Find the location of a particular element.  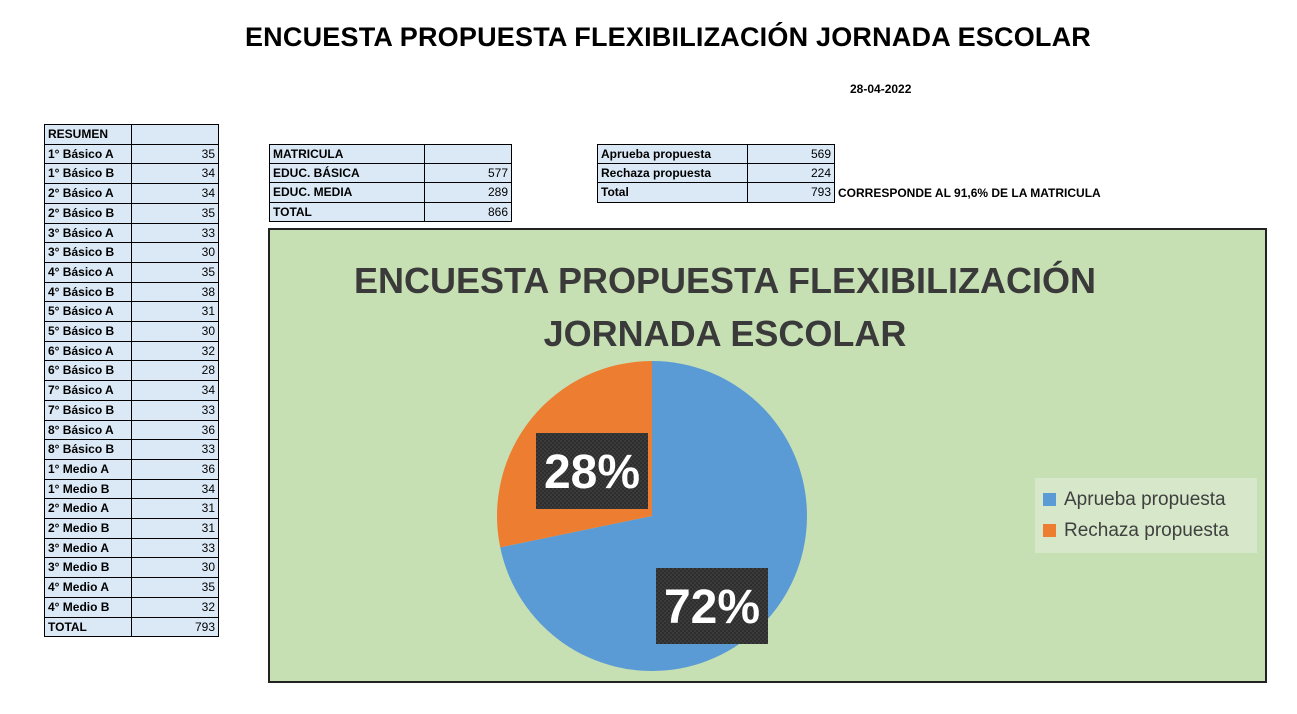

table-row: 2° Medio B 31 is located at coordinates (131, 528).